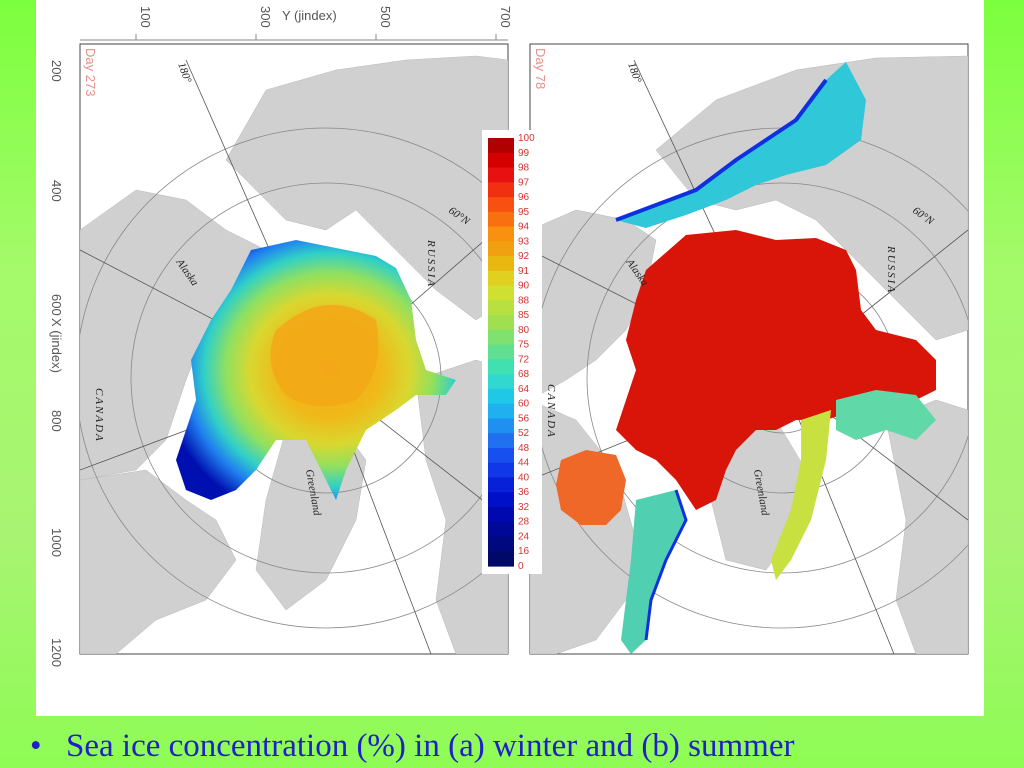 The height and width of the screenshot is (768, 1024). I want to click on land-canada-a, so click(158, 561).